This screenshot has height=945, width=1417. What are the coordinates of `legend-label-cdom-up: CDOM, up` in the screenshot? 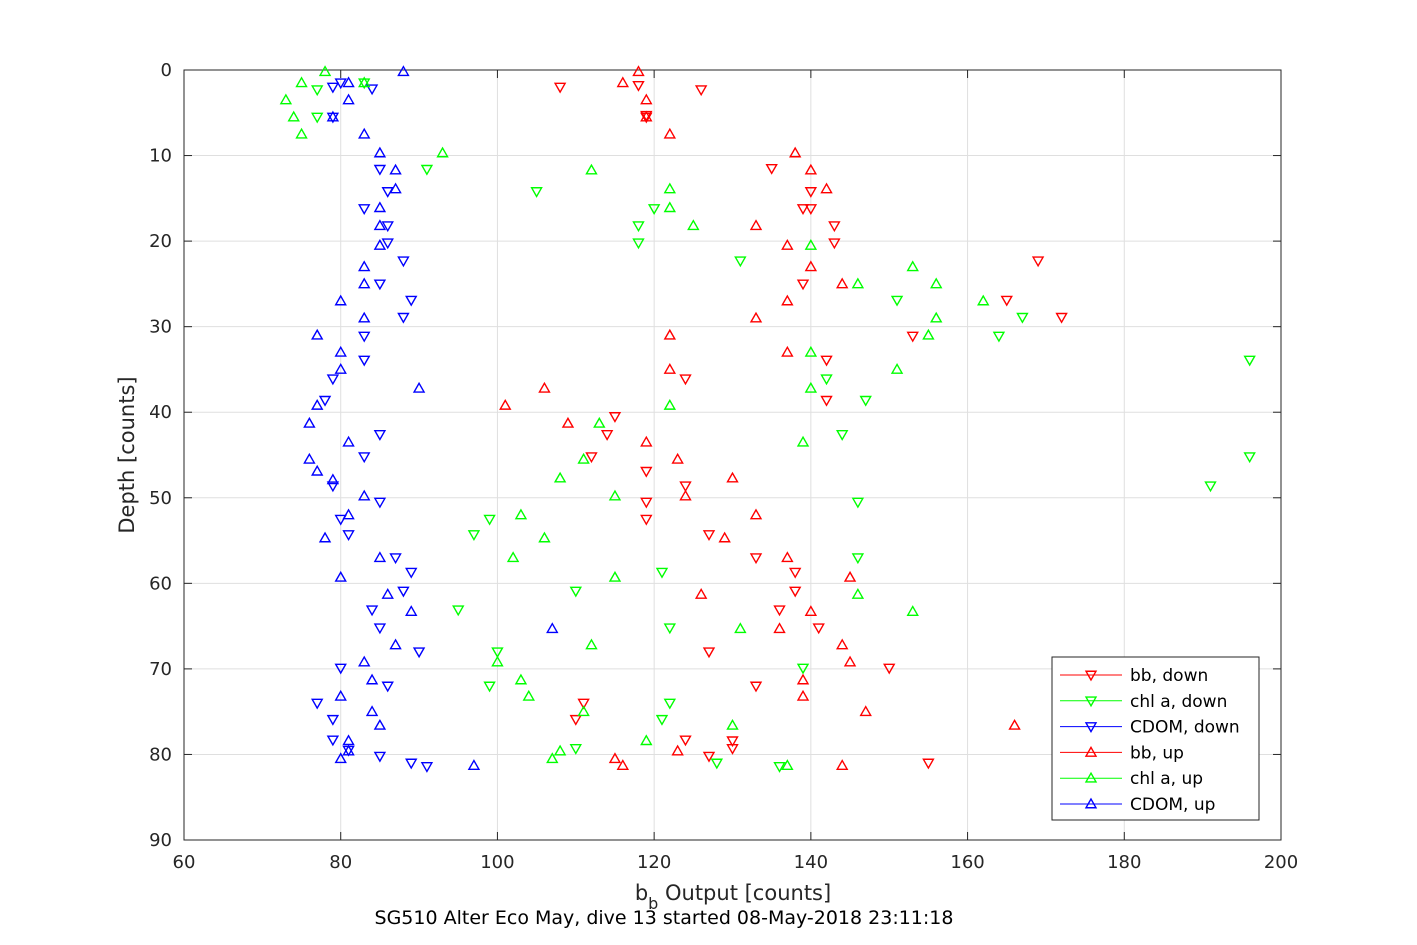 It's located at (1172, 805).